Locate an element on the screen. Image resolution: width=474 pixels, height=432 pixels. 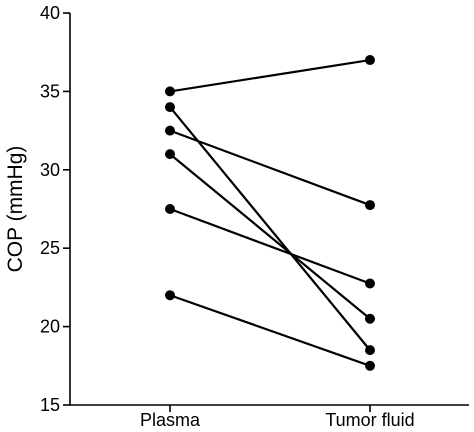
y-tick-label: 25 is located at coordinates (50, 248).